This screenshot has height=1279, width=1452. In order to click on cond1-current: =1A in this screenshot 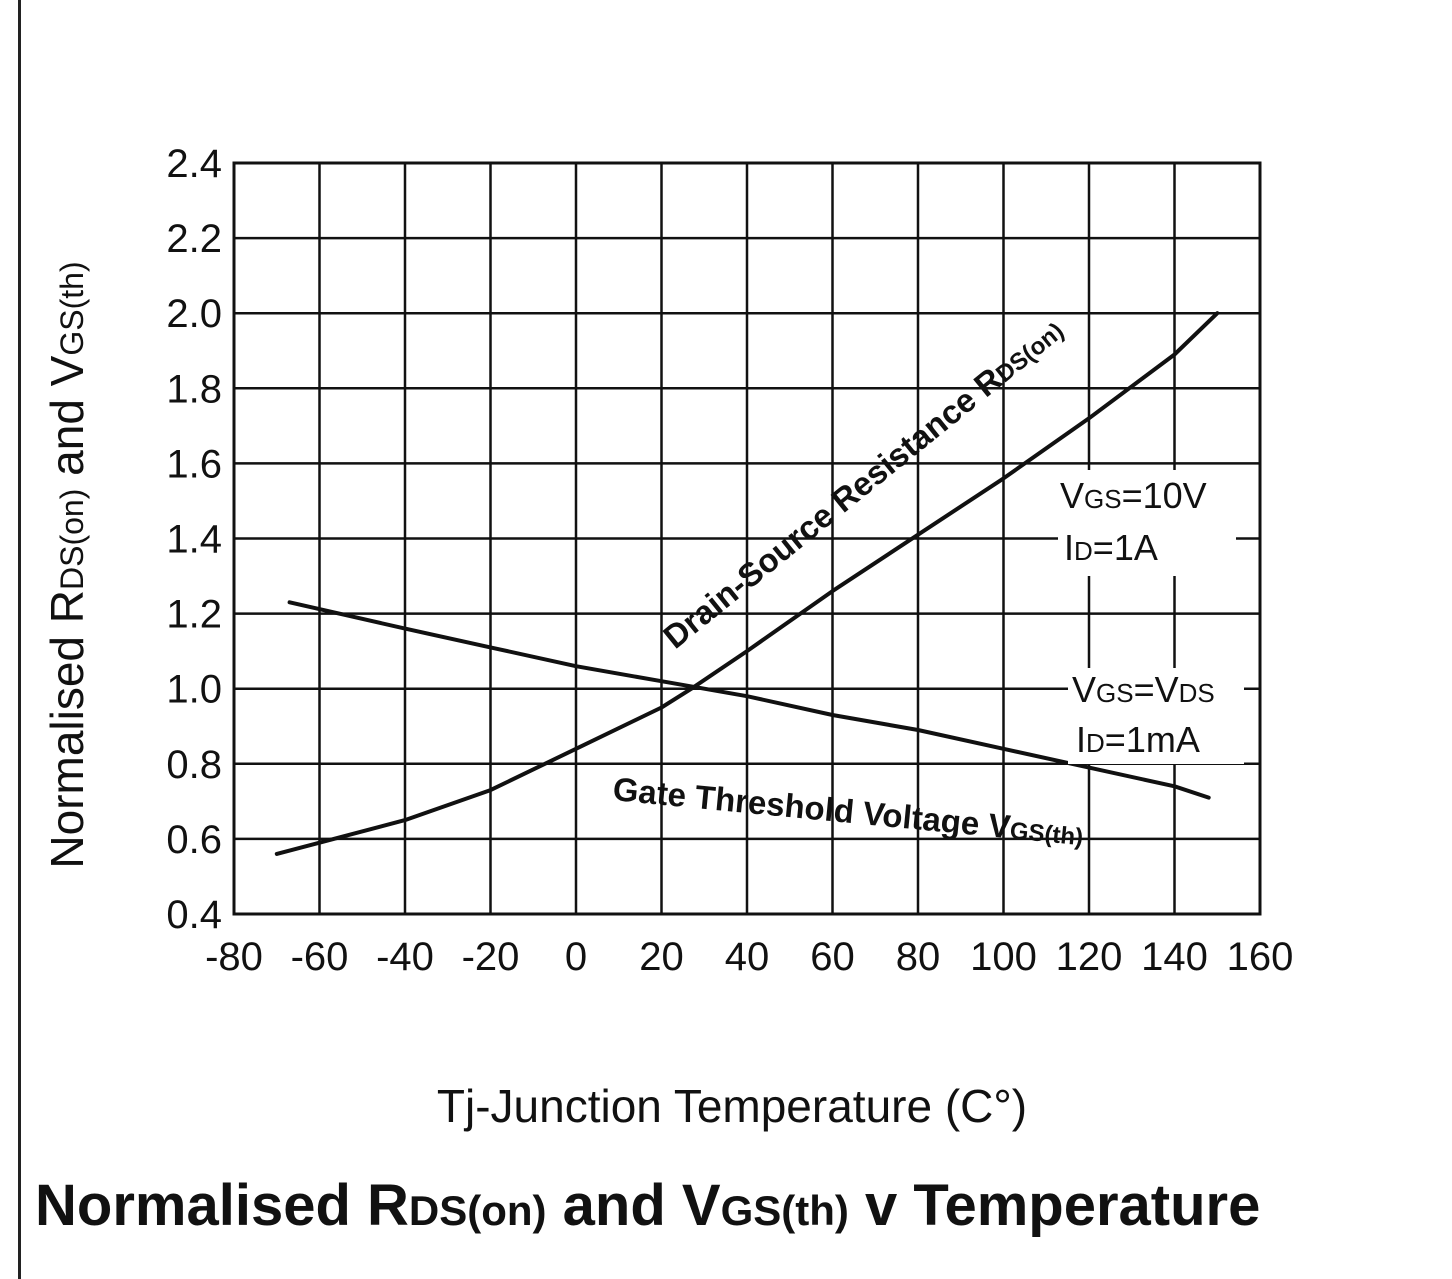, I will do `click(1125, 547)`.